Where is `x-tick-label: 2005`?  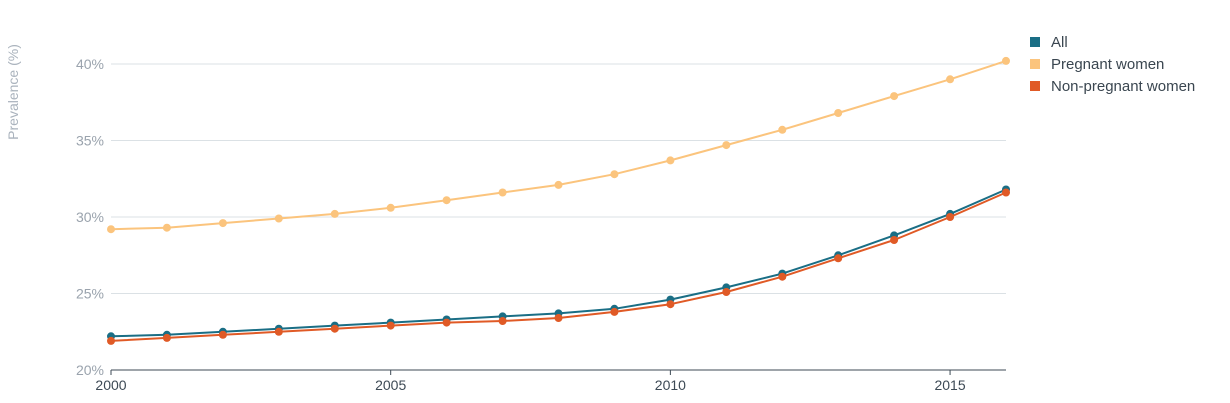
x-tick-label: 2005 is located at coordinates (390, 385).